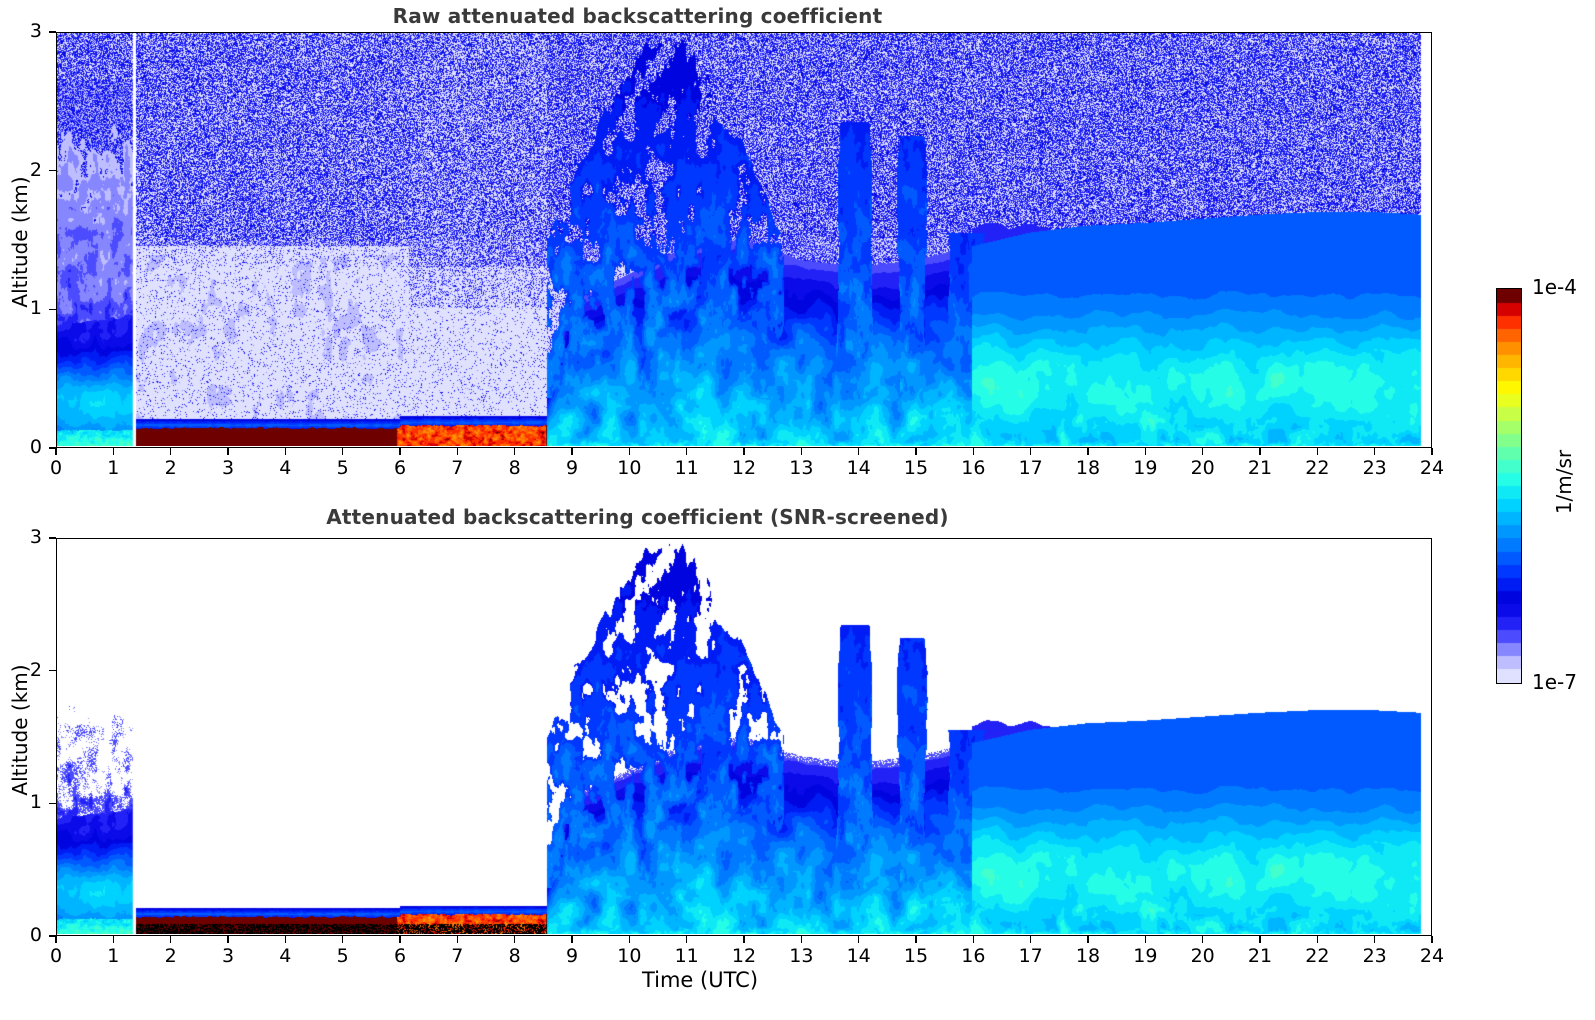  I want to click on x-tick-label-bottom-2: 2, so click(170, 956).